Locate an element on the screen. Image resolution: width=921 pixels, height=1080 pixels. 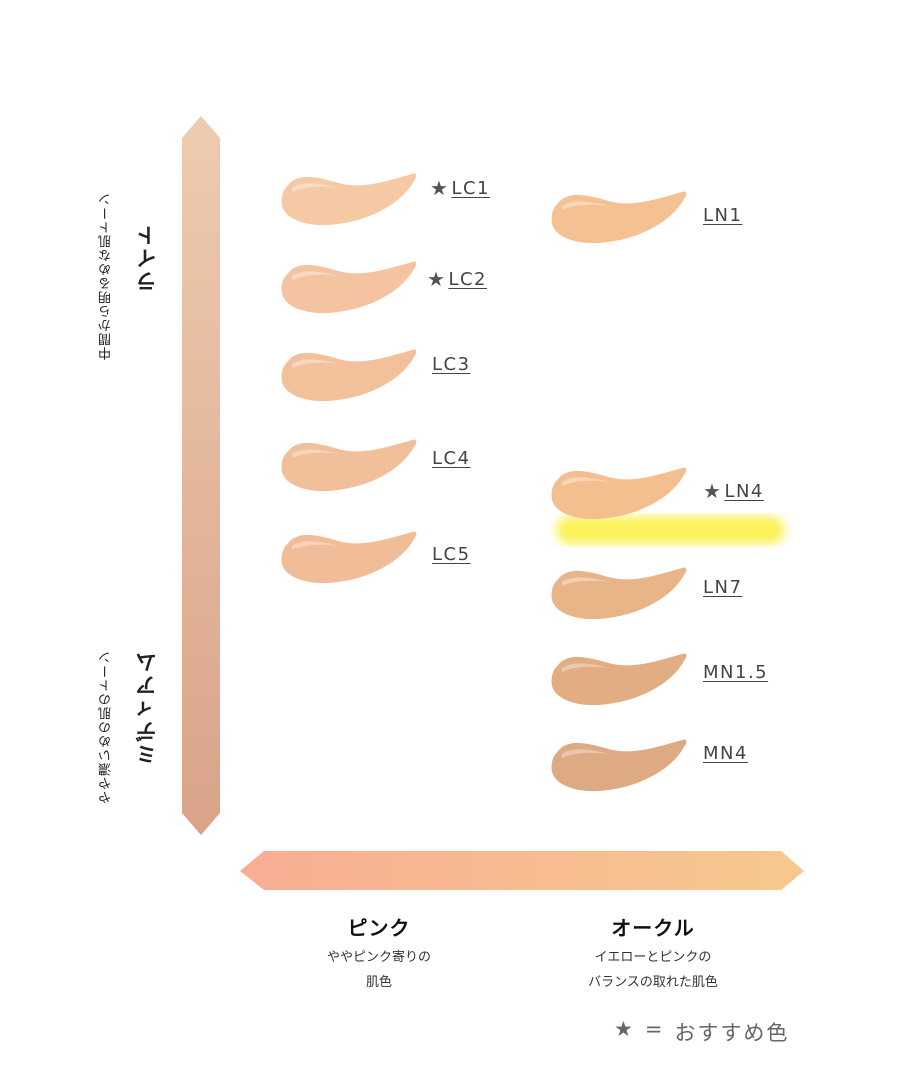
ochre-column-description: イエローとピンクの バランスの取れた肌色 is located at coordinates (653, 970).